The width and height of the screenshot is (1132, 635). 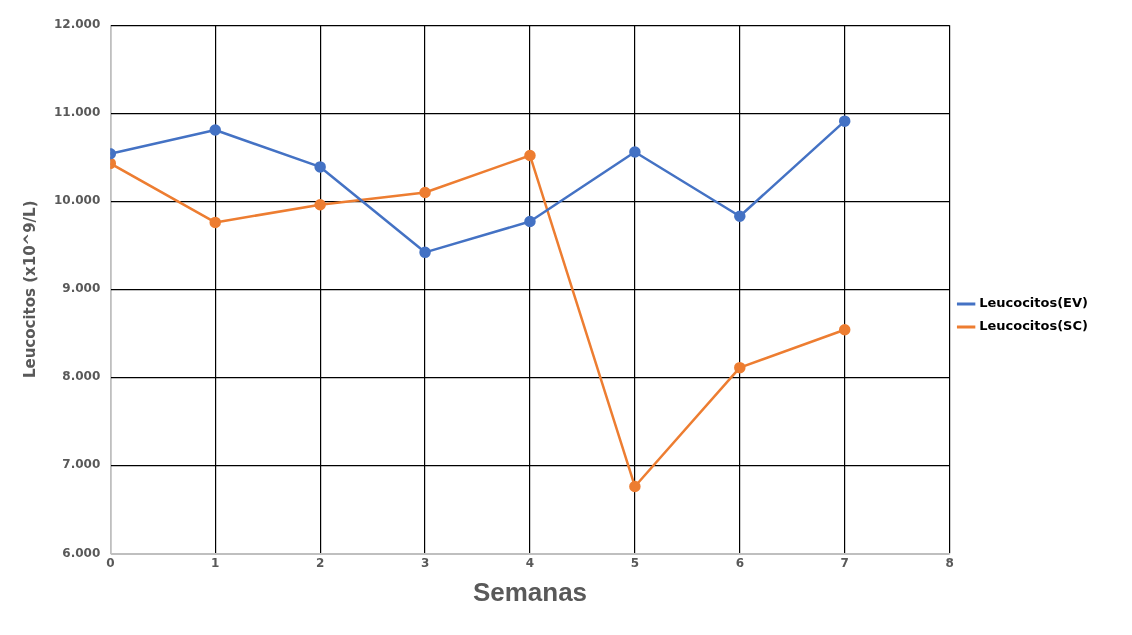 What do you see at coordinates (530, 562) in the screenshot?
I see `x-tick-label: 4` at bounding box center [530, 562].